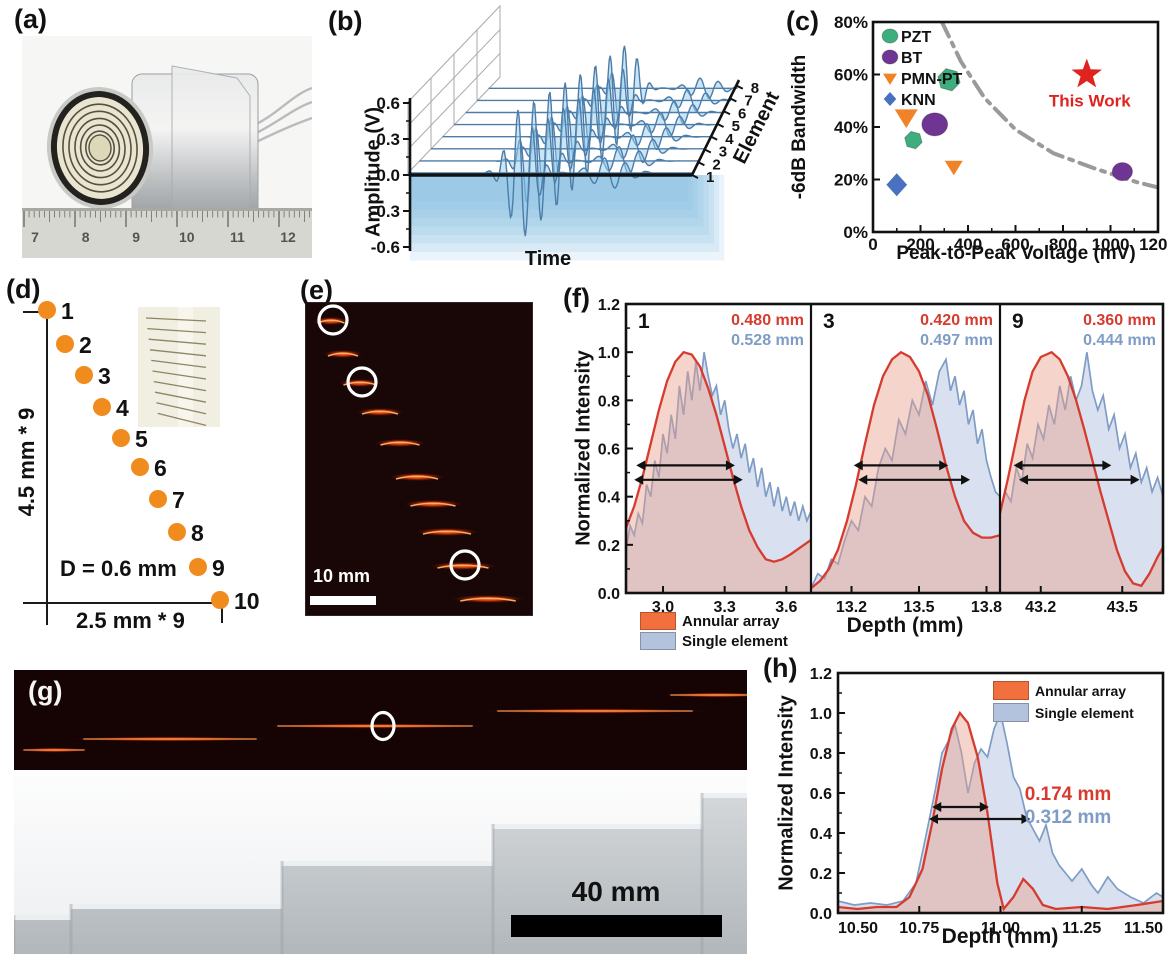 This screenshot has height=967, width=1168. I want to click on c-ylabel: -6dB Bandwidth, so click(799, 127).